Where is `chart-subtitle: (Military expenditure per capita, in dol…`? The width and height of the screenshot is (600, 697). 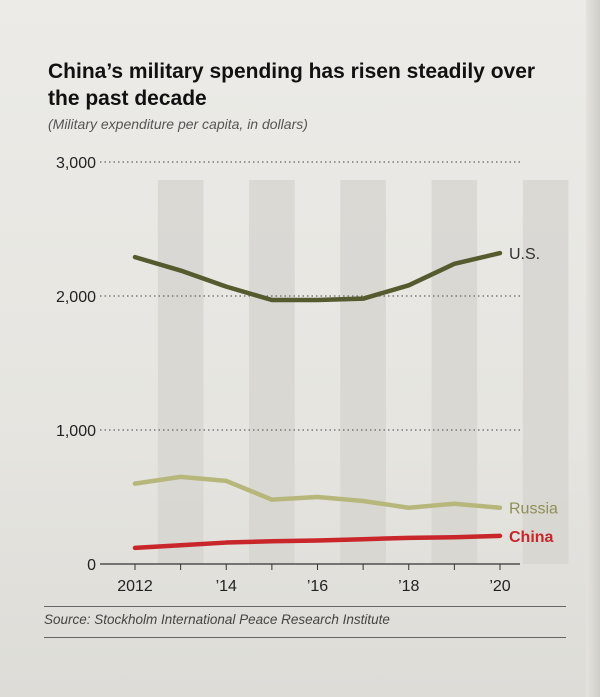
chart-subtitle: (Military expenditure per capita, in dol… is located at coordinates (178, 124).